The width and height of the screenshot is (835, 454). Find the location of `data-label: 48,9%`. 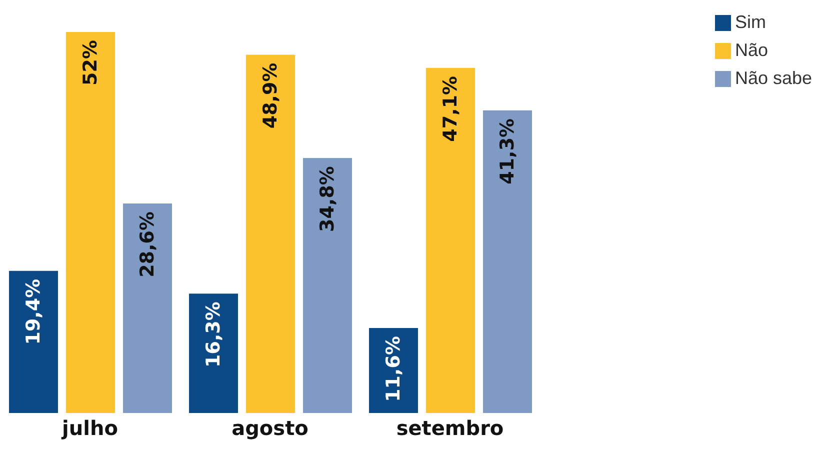

data-label: 48,9% is located at coordinates (271, 95).